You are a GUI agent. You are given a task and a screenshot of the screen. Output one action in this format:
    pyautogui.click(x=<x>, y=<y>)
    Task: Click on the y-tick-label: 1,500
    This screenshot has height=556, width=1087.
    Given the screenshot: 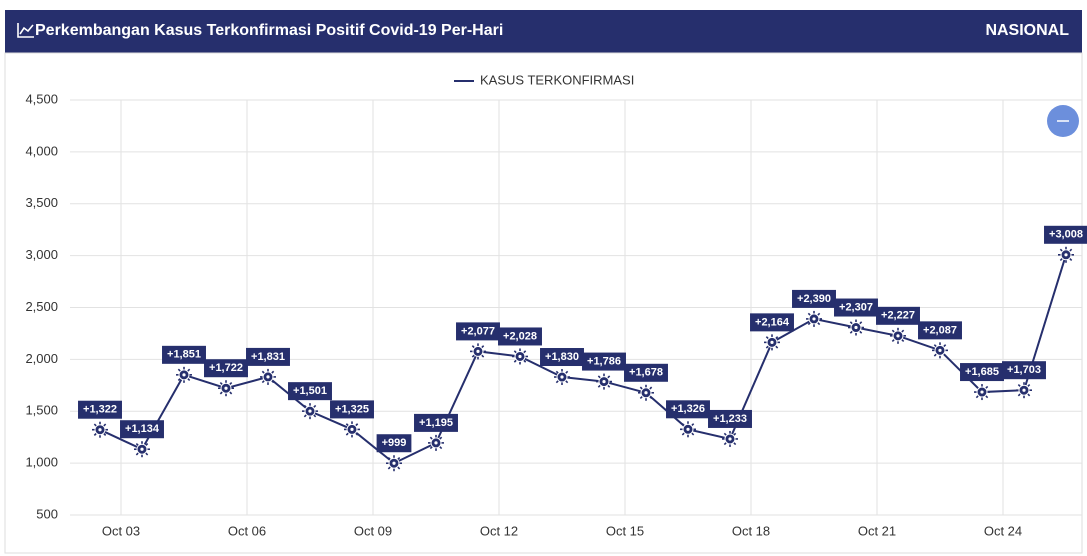 What is the action you would take?
    pyautogui.click(x=41, y=410)
    